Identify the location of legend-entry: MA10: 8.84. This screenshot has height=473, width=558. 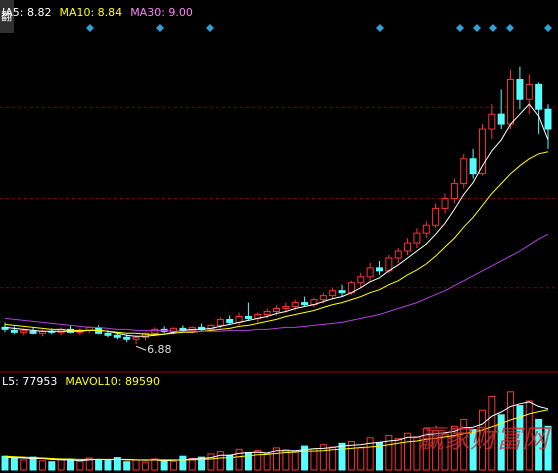
(90, 12).